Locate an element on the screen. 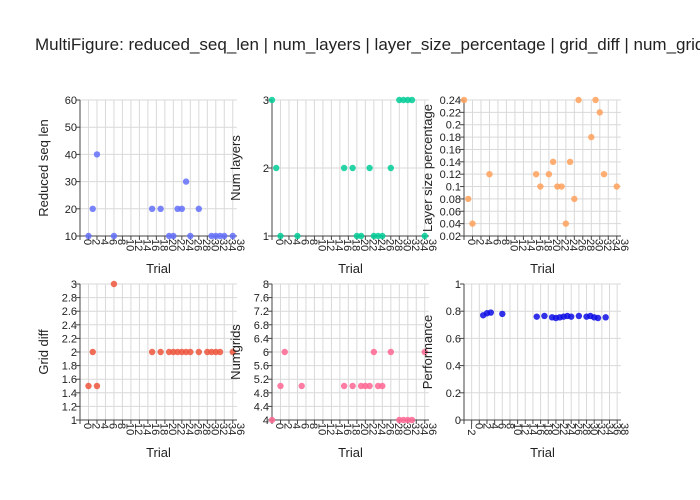  y-tick-label: 3 is located at coordinates (74, 285).